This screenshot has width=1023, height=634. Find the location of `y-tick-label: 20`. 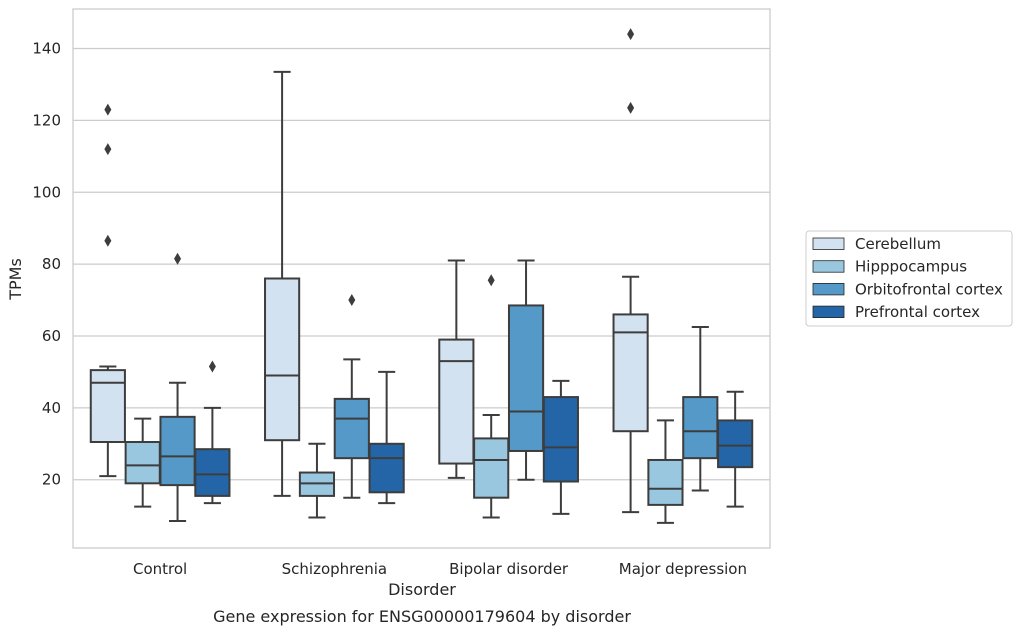

y-tick-label: 20 is located at coordinates (51, 480).